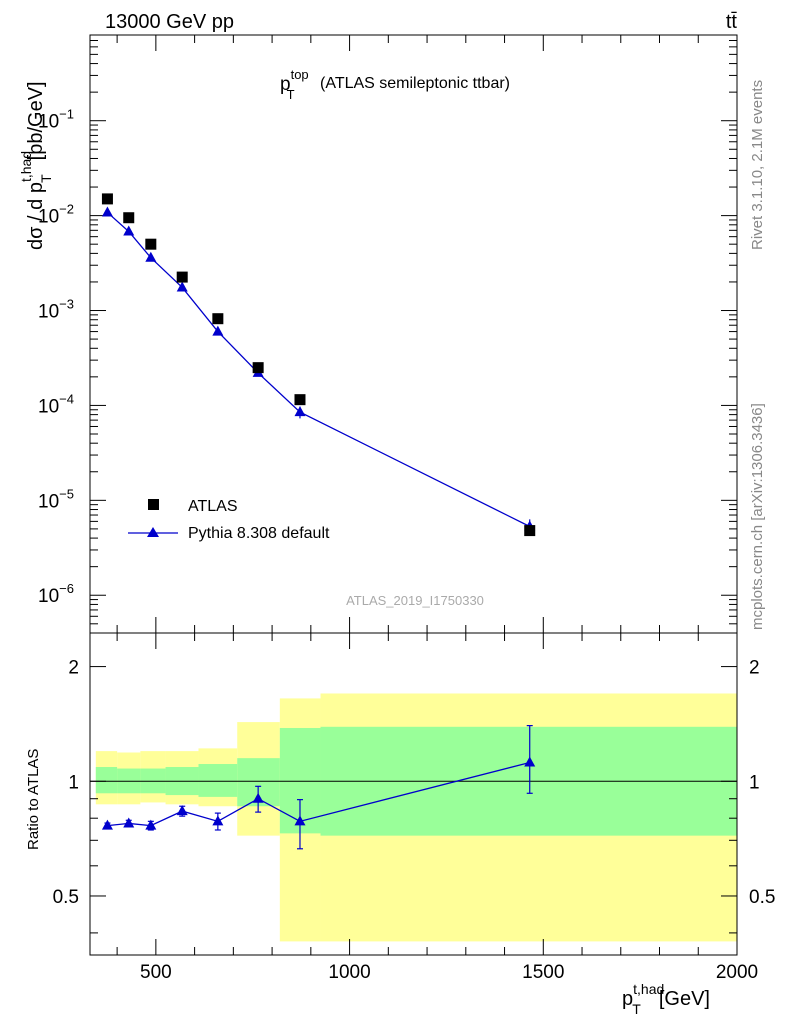 The image size is (786, 1024). Describe the element at coordinates (318, 794) in the screenshot. I see `ratio-line` at that location.